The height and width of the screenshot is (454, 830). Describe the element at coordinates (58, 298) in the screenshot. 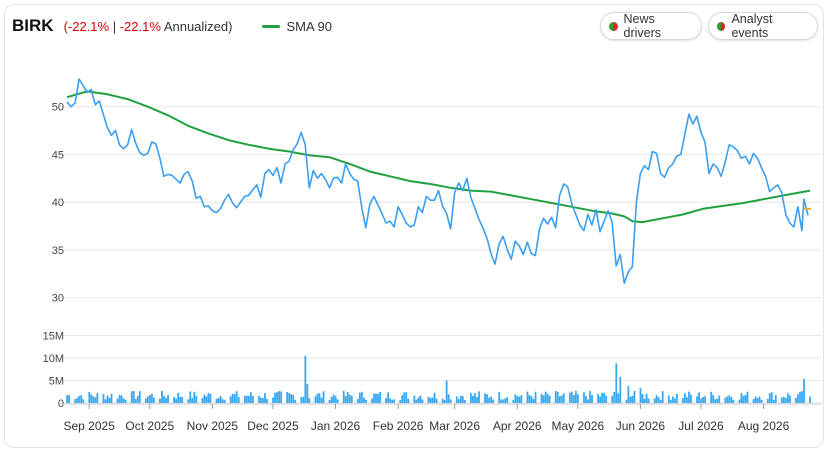

I see `price-tick-label: 30` at that location.